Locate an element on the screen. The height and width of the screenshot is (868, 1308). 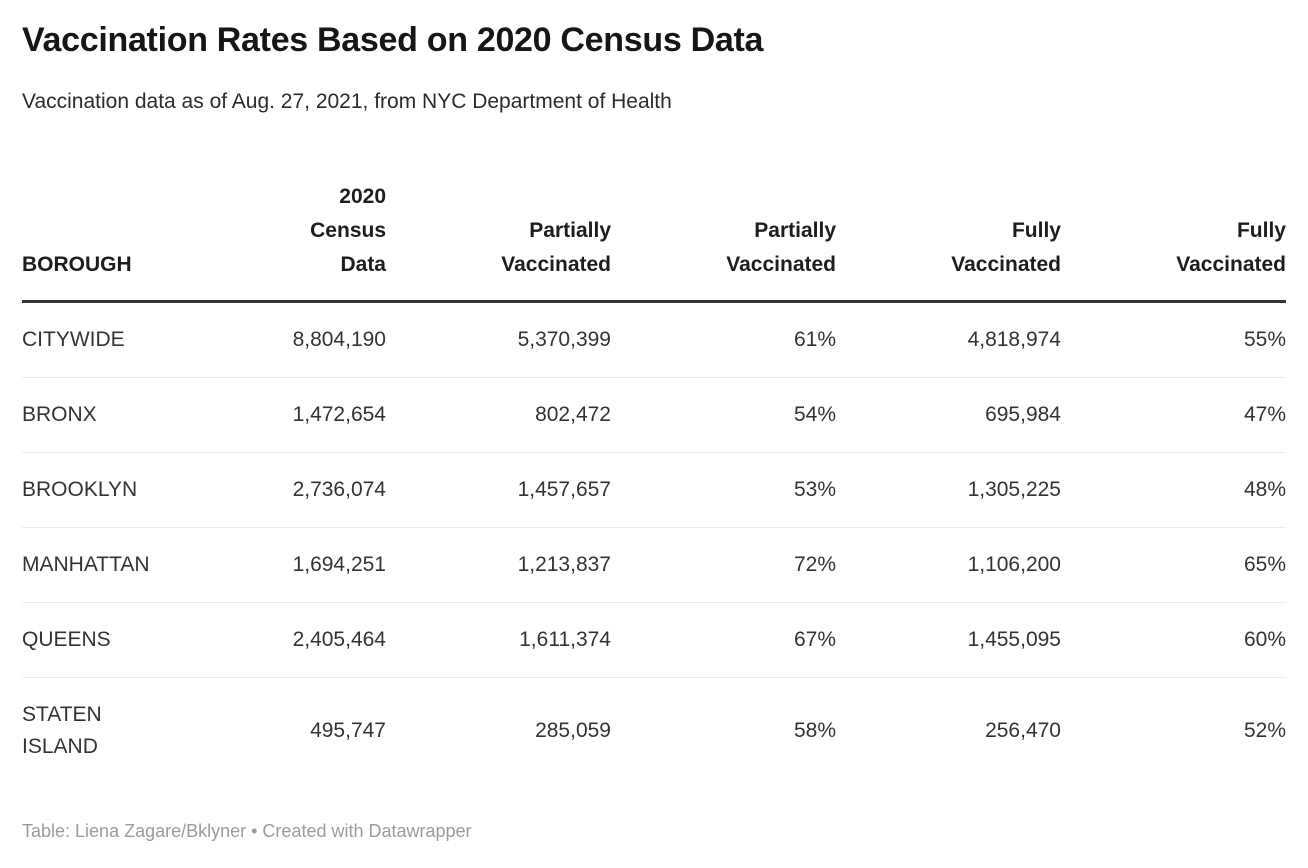
cell-value: 2,736,074 is located at coordinates (339, 490).